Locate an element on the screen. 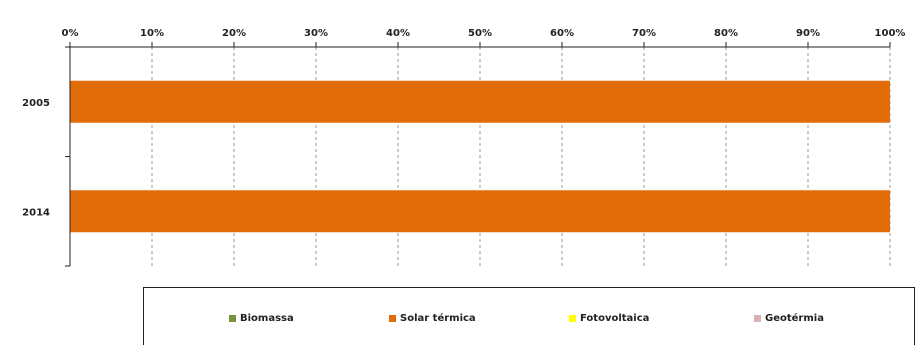  legend-label-geotermia: Geotérmia is located at coordinates (794, 318).